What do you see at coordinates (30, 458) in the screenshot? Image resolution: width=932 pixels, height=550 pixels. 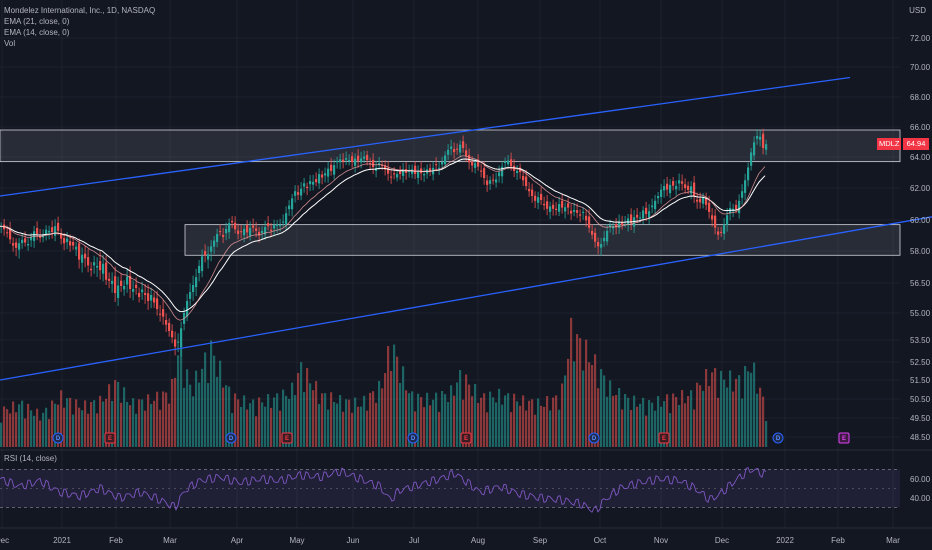 I see `rsi-legend: RSI (14, close)` at bounding box center [30, 458].